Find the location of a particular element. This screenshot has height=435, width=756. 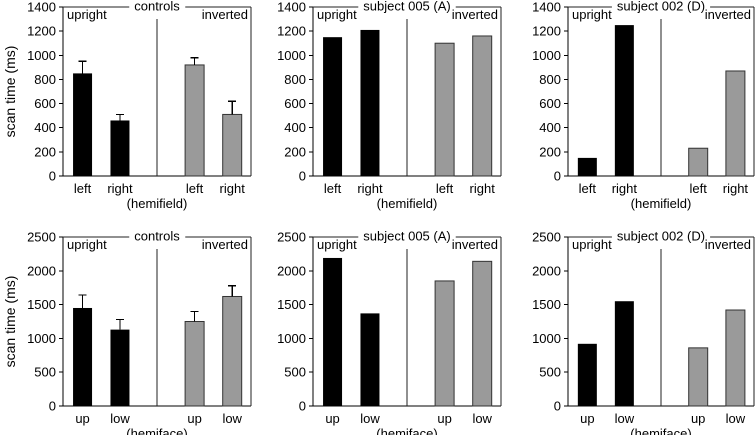

bar-inverted-up is located at coordinates (194, 364).